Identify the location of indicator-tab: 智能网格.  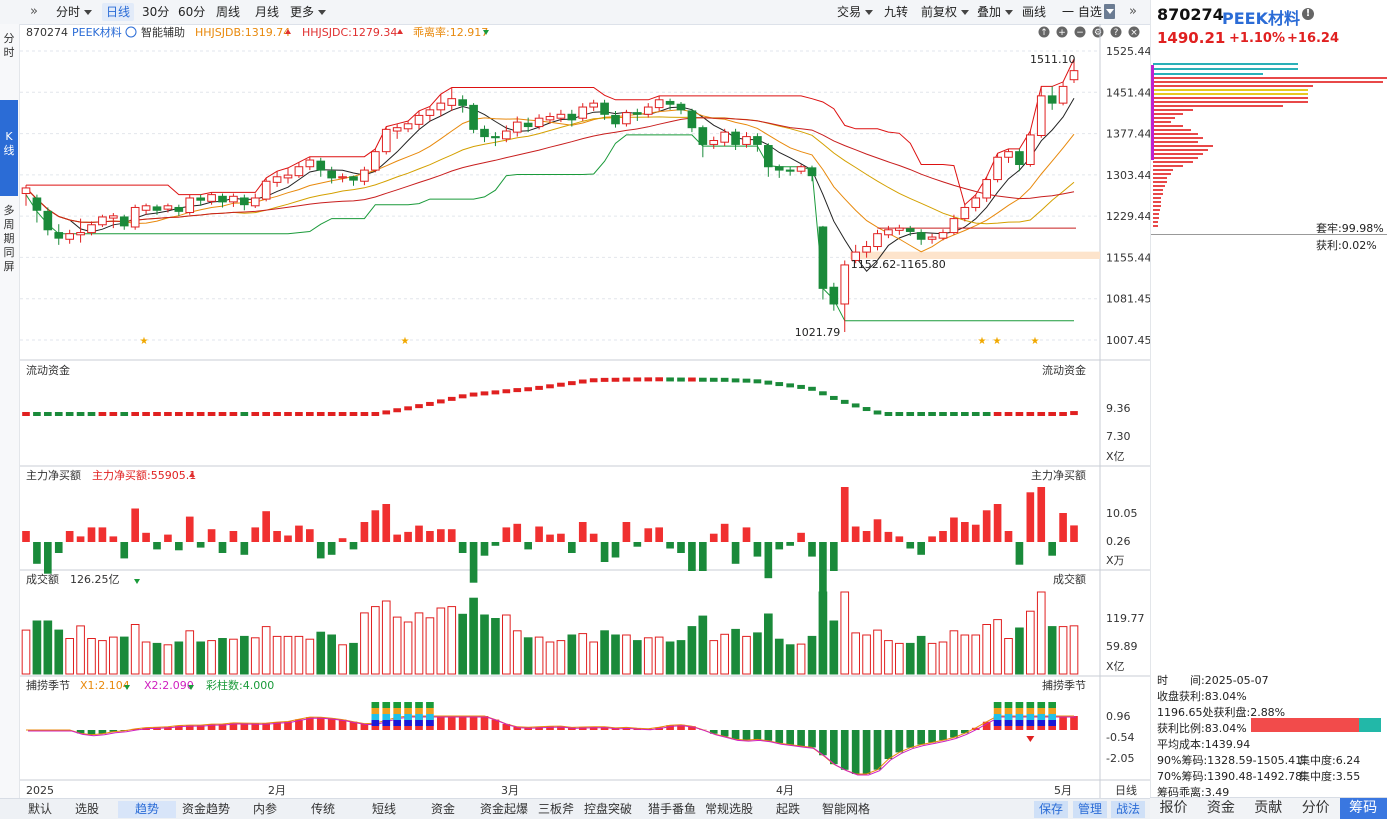
(846, 809).